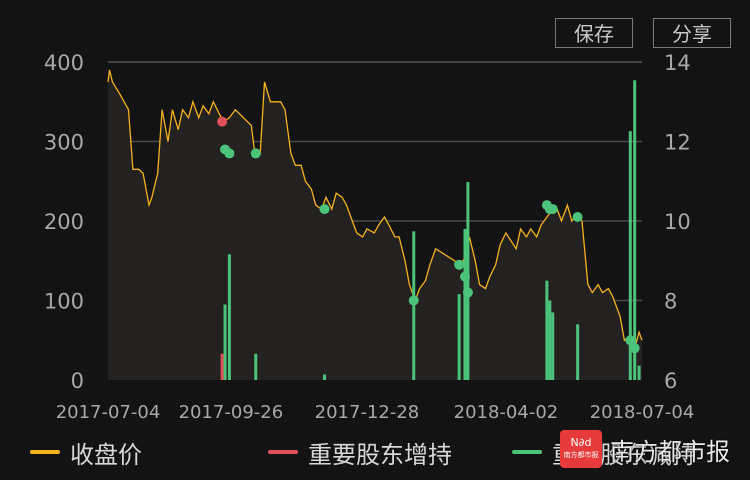  What do you see at coordinates (677, 63) in the screenshot?
I see `right-axis-tick-label: 14` at bounding box center [677, 63].